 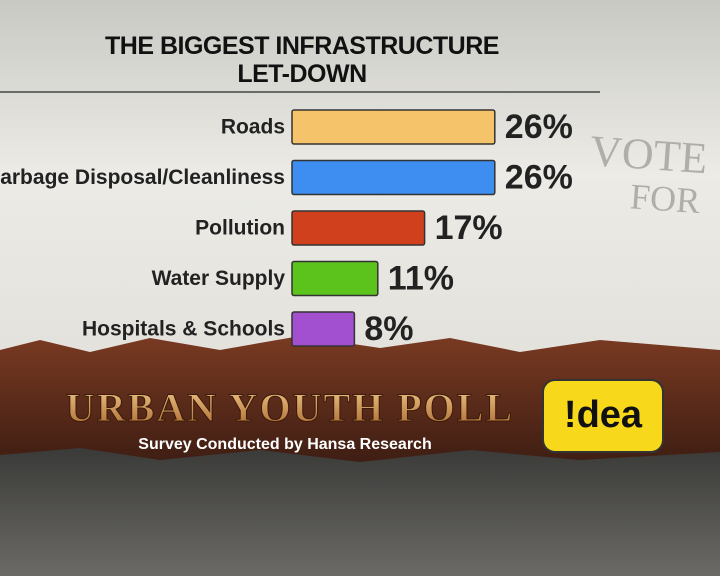 What do you see at coordinates (240, 228) in the screenshot?
I see `category-label: Pollution` at bounding box center [240, 228].